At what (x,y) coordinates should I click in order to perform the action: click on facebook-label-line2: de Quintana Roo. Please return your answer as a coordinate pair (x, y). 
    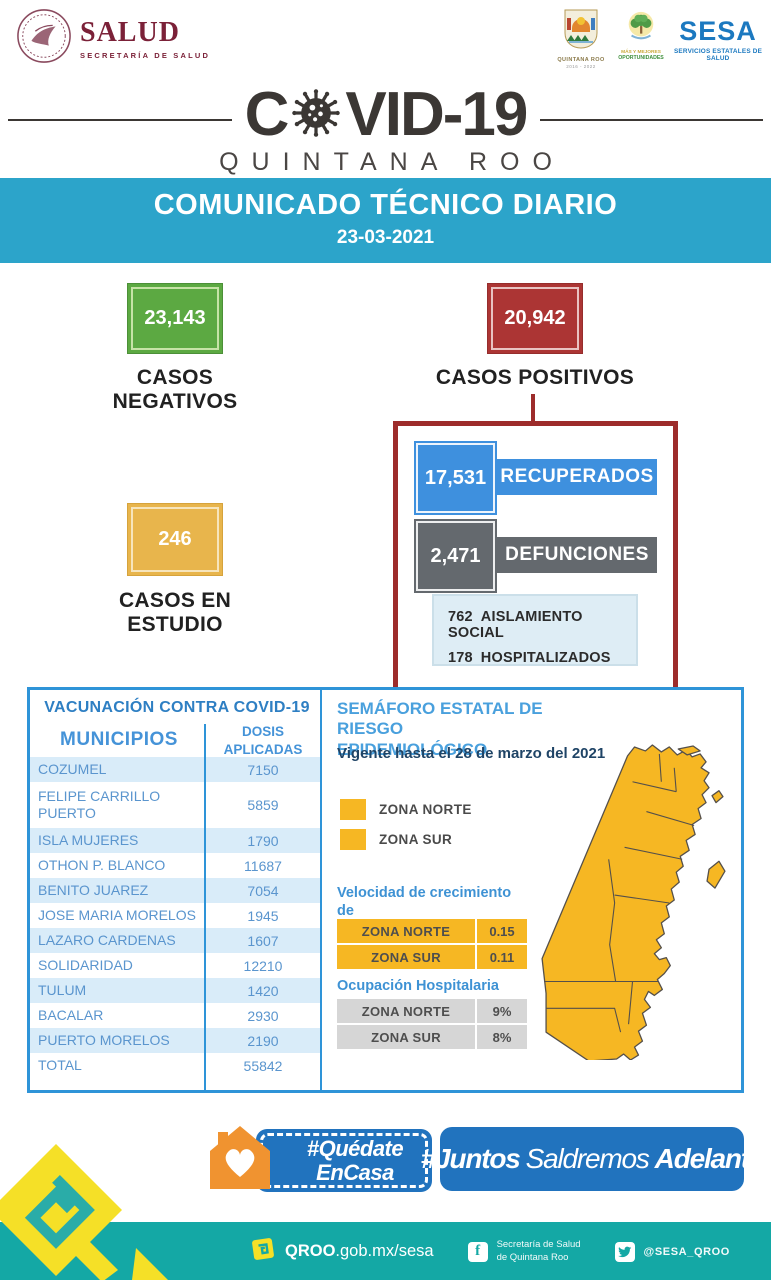
    Looking at the image, I should click on (532, 1257).